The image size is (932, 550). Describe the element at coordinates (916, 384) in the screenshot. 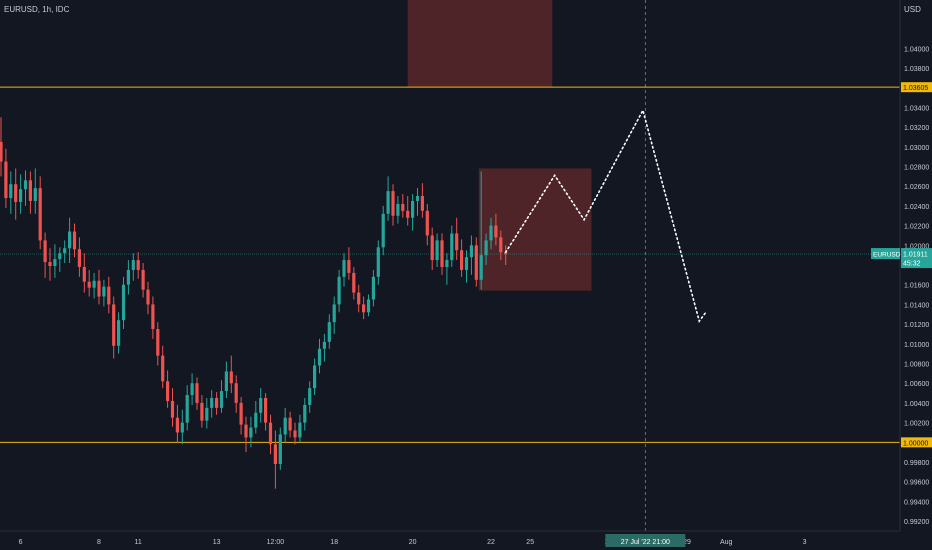

I see `price-tick-label: 1.00600` at that location.